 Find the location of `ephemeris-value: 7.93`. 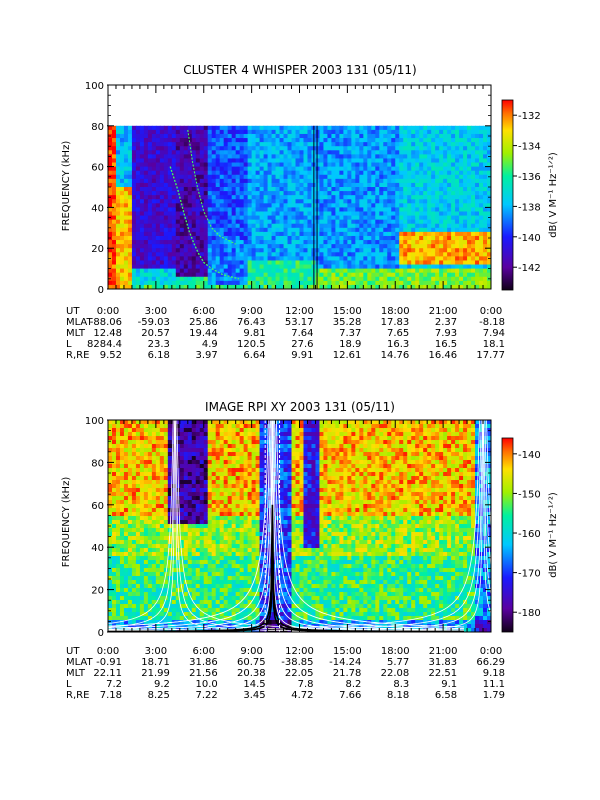

ephemeris-value: 7.93 is located at coordinates (446, 333).